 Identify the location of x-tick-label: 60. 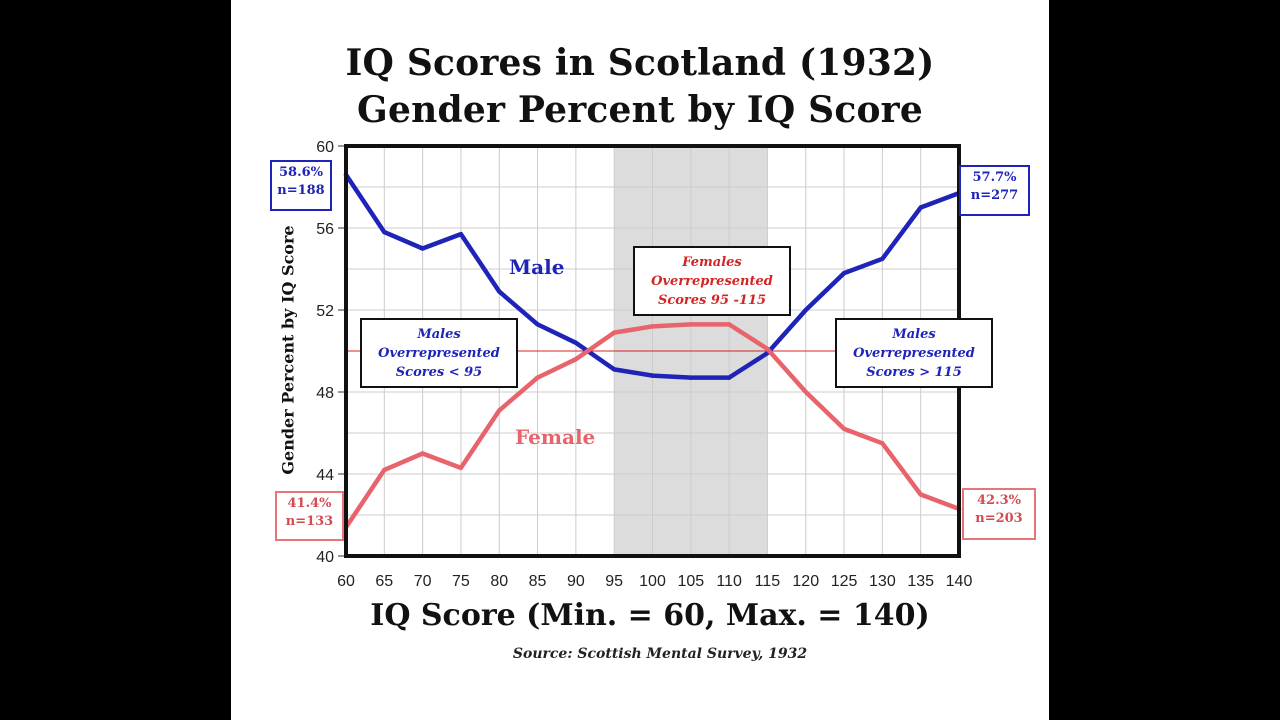
(346, 581).